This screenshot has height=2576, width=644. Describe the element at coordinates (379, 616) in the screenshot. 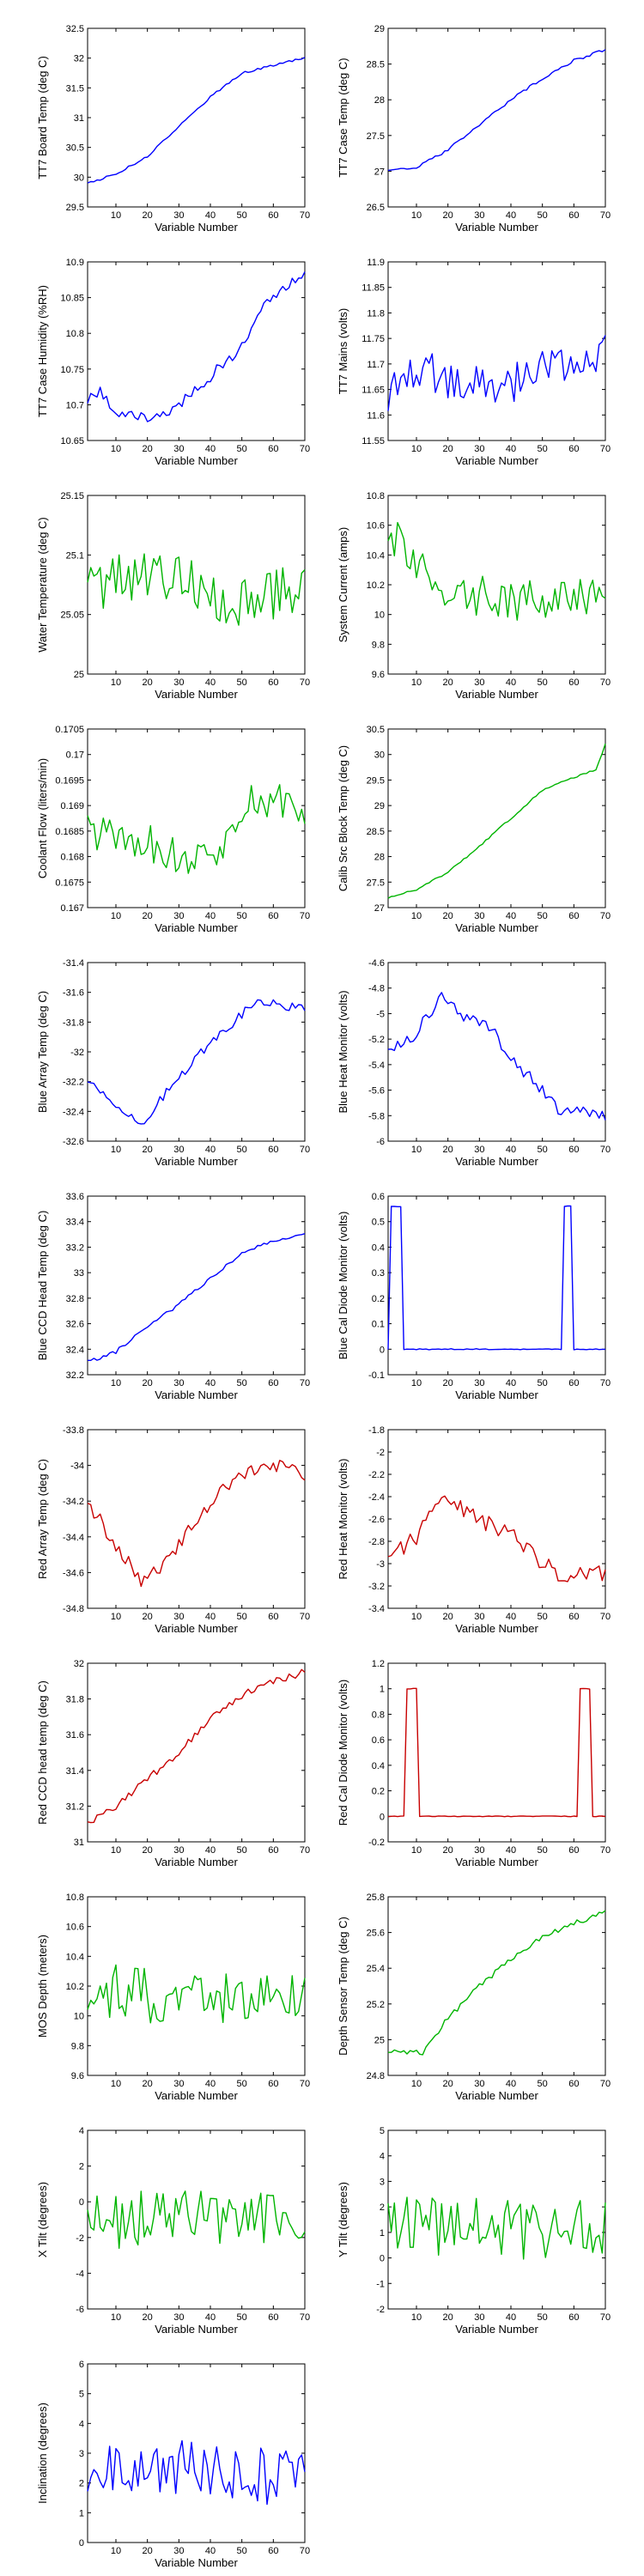

I see `y-tick-label: 10` at that location.